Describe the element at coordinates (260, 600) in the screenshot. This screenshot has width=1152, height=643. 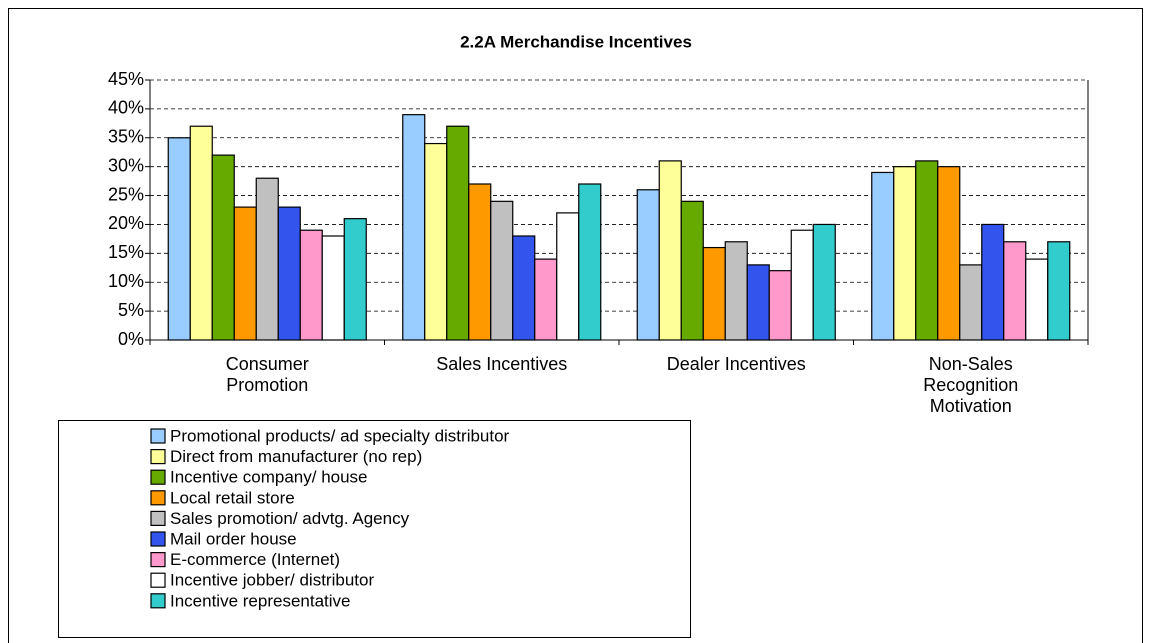
I see `legend-label: Incentive representative` at that location.